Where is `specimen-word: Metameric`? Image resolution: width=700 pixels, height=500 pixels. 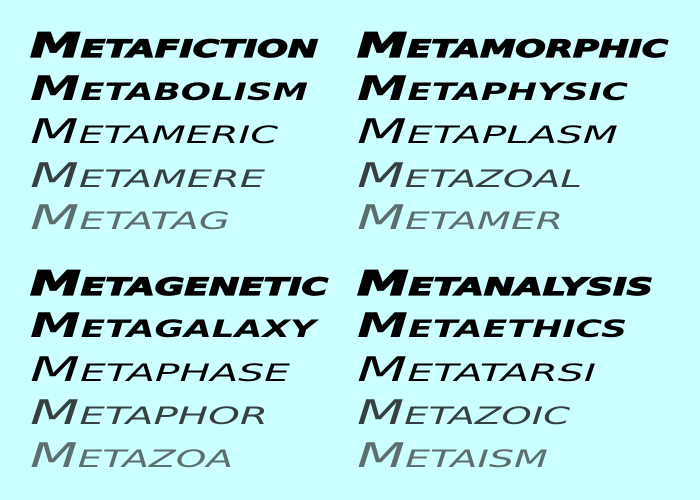
specimen-word: Metameric is located at coordinates (154, 132).